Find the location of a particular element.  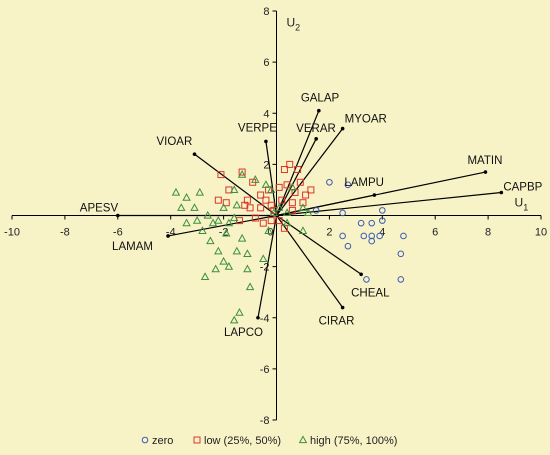

vector-matin is located at coordinates (381, 194).